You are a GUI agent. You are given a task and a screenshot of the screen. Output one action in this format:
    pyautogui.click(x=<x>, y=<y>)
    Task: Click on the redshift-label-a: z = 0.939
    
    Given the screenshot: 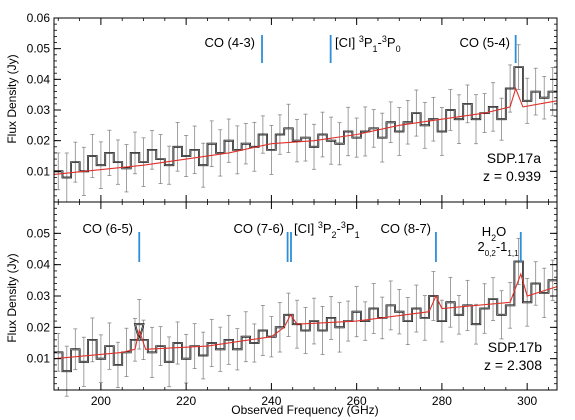 What is the action you would take?
    pyautogui.click(x=512, y=176)
    